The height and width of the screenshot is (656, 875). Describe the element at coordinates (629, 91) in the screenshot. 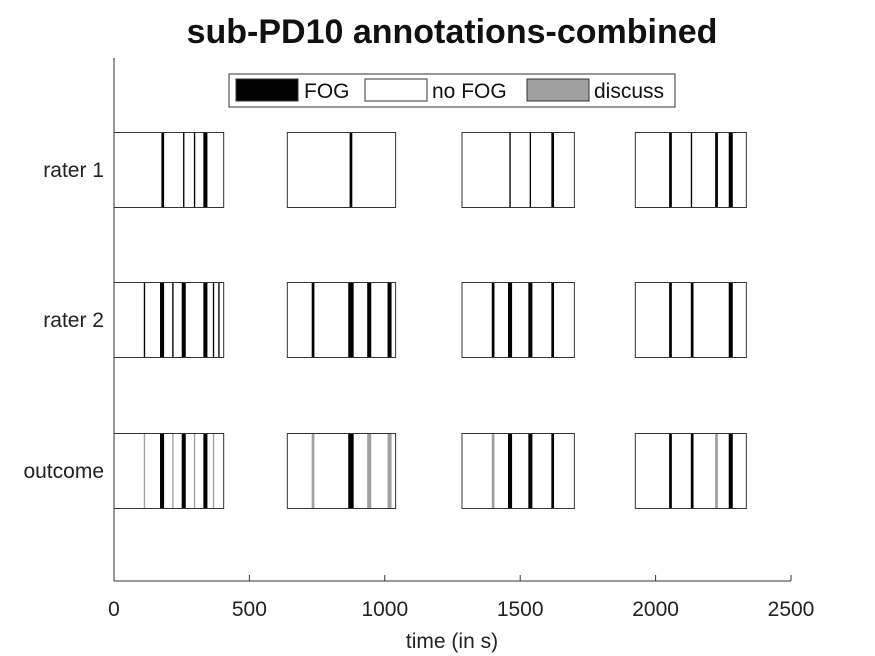

I see `legend-label-discuss: discuss` at that location.